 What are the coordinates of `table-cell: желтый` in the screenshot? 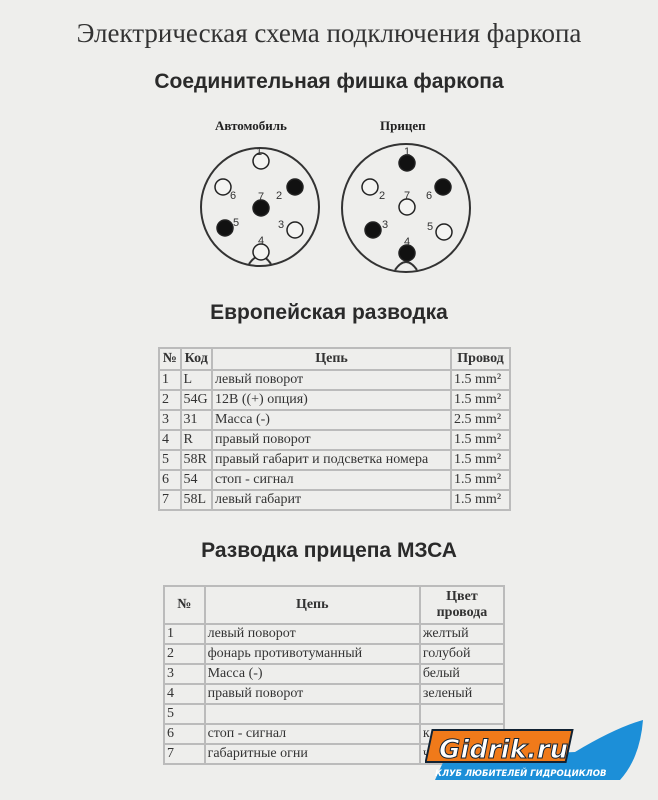 It's located at (462, 634).